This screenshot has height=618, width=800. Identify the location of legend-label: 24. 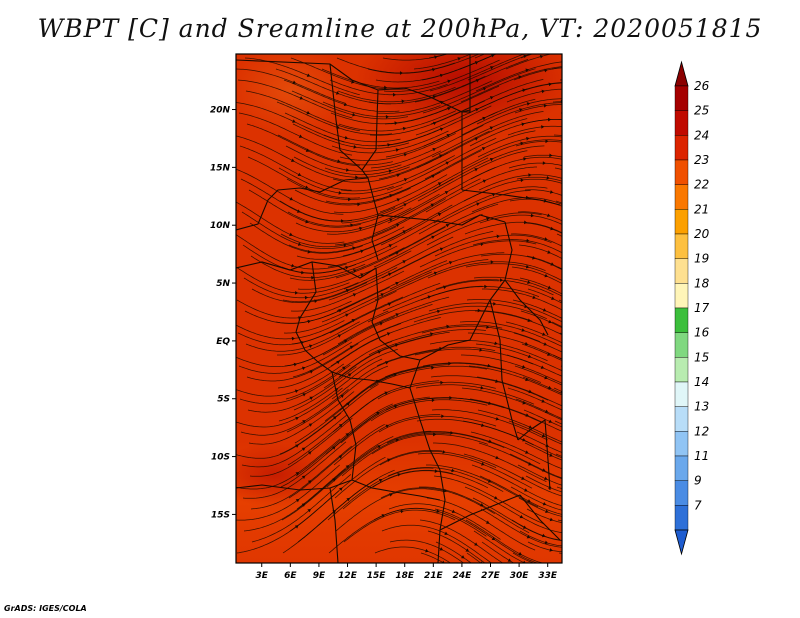
(701, 135).